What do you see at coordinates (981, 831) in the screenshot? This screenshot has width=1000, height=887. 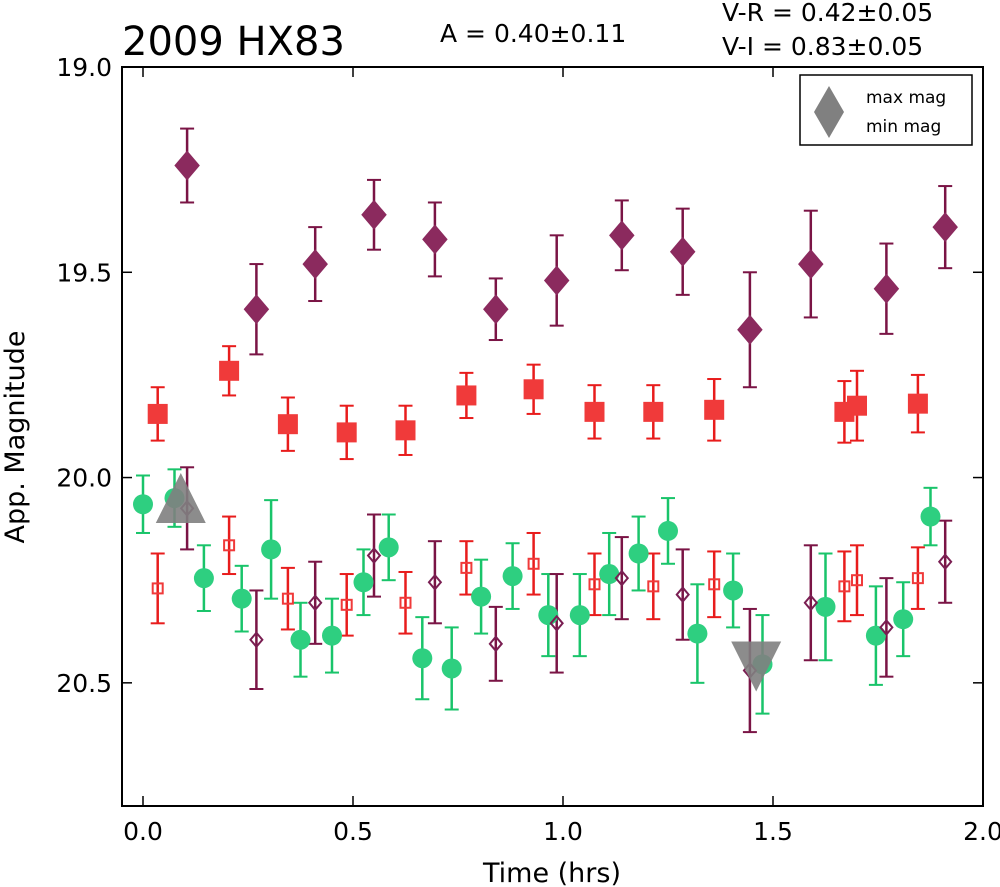 I see `x-tick-label: 2.0` at bounding box center [981, 831].